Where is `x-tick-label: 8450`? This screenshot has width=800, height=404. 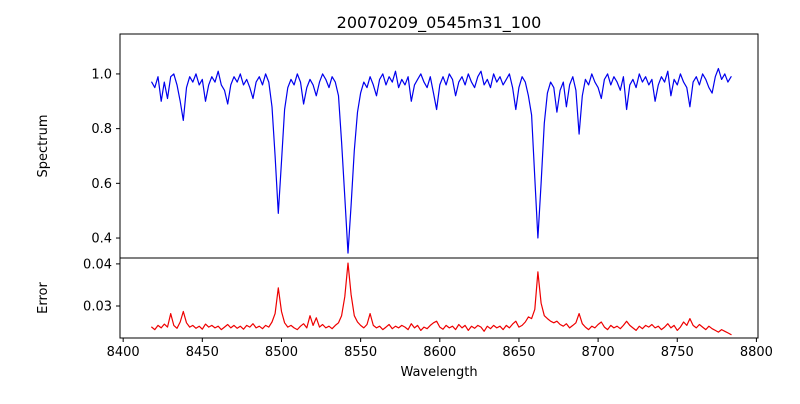 x-tick-label: 8450 is located at coordinates (202, 352).